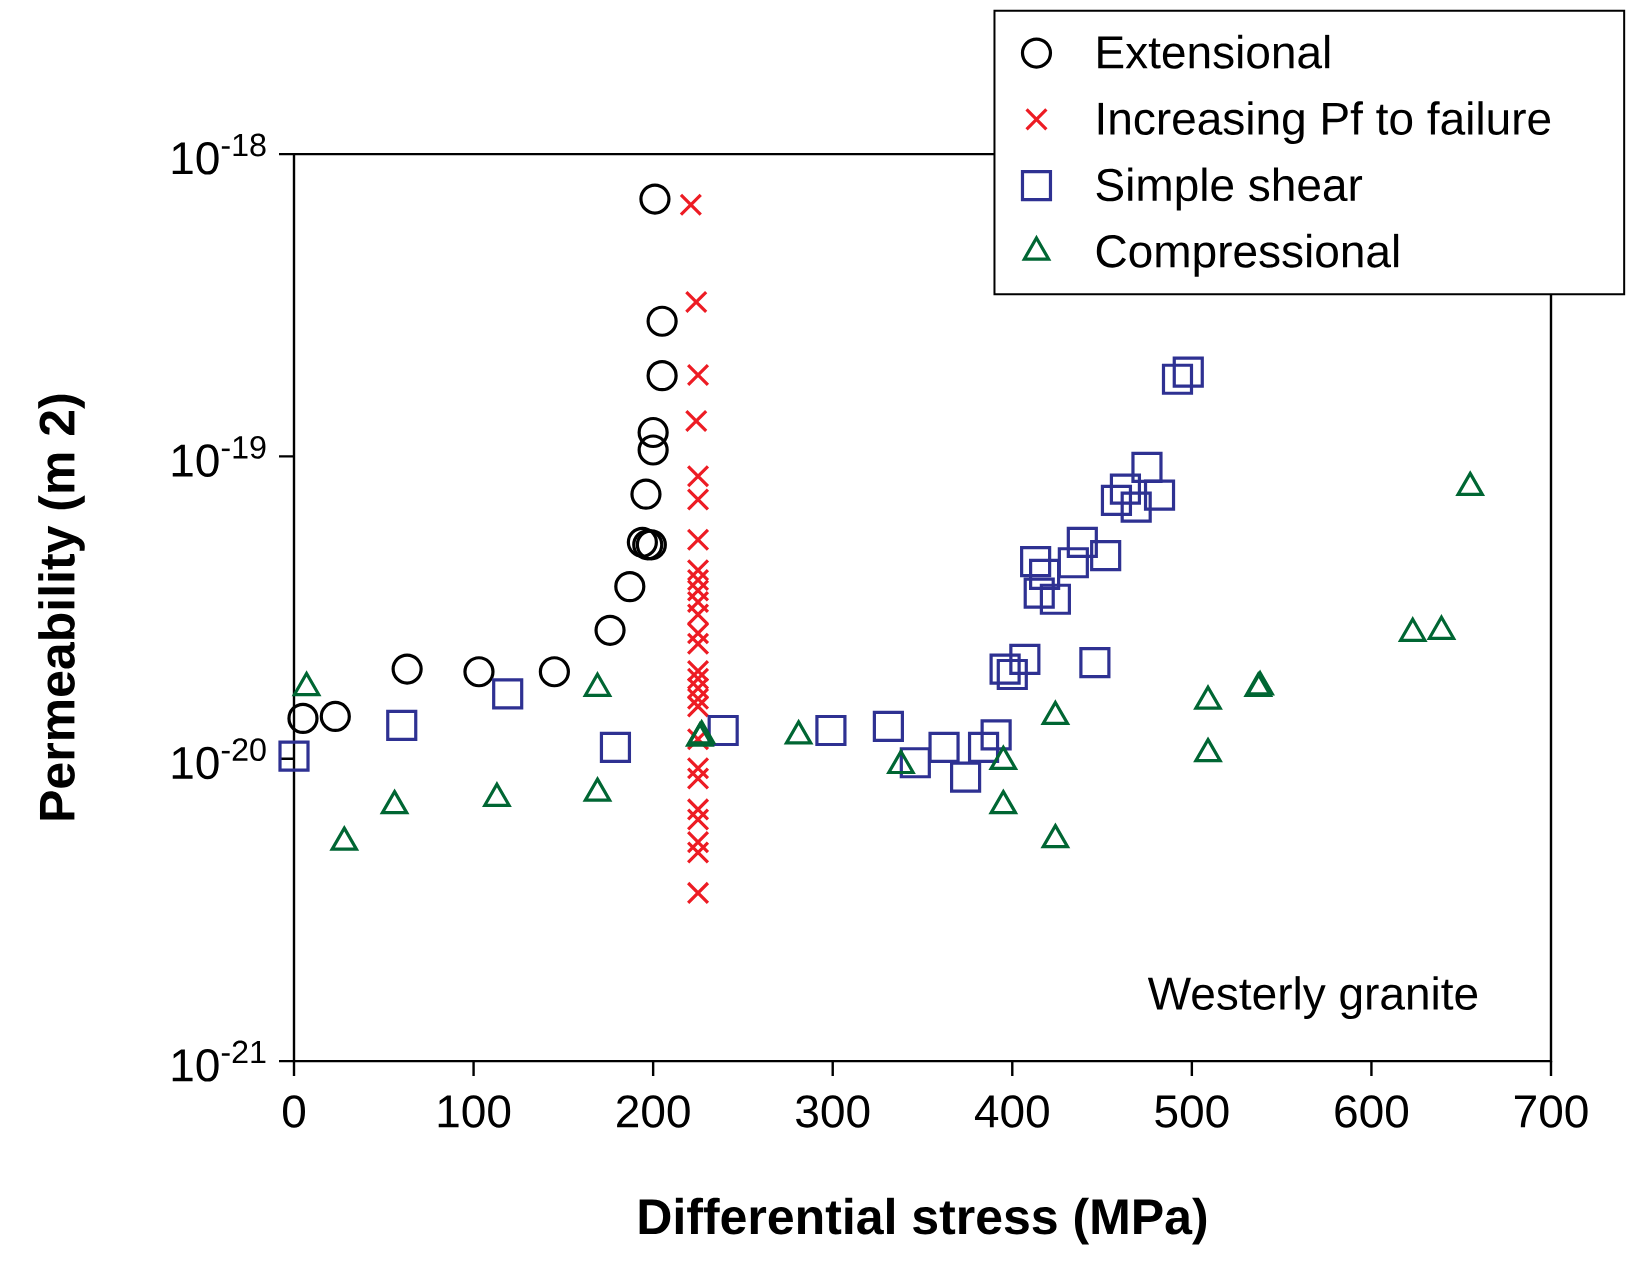 The image size is (1631, 1275). What do you see at coordinates (1324, 123) in the screenshot?
I see `legend-label: Increasing Pf to failure` at bounding box center [1324, 123].